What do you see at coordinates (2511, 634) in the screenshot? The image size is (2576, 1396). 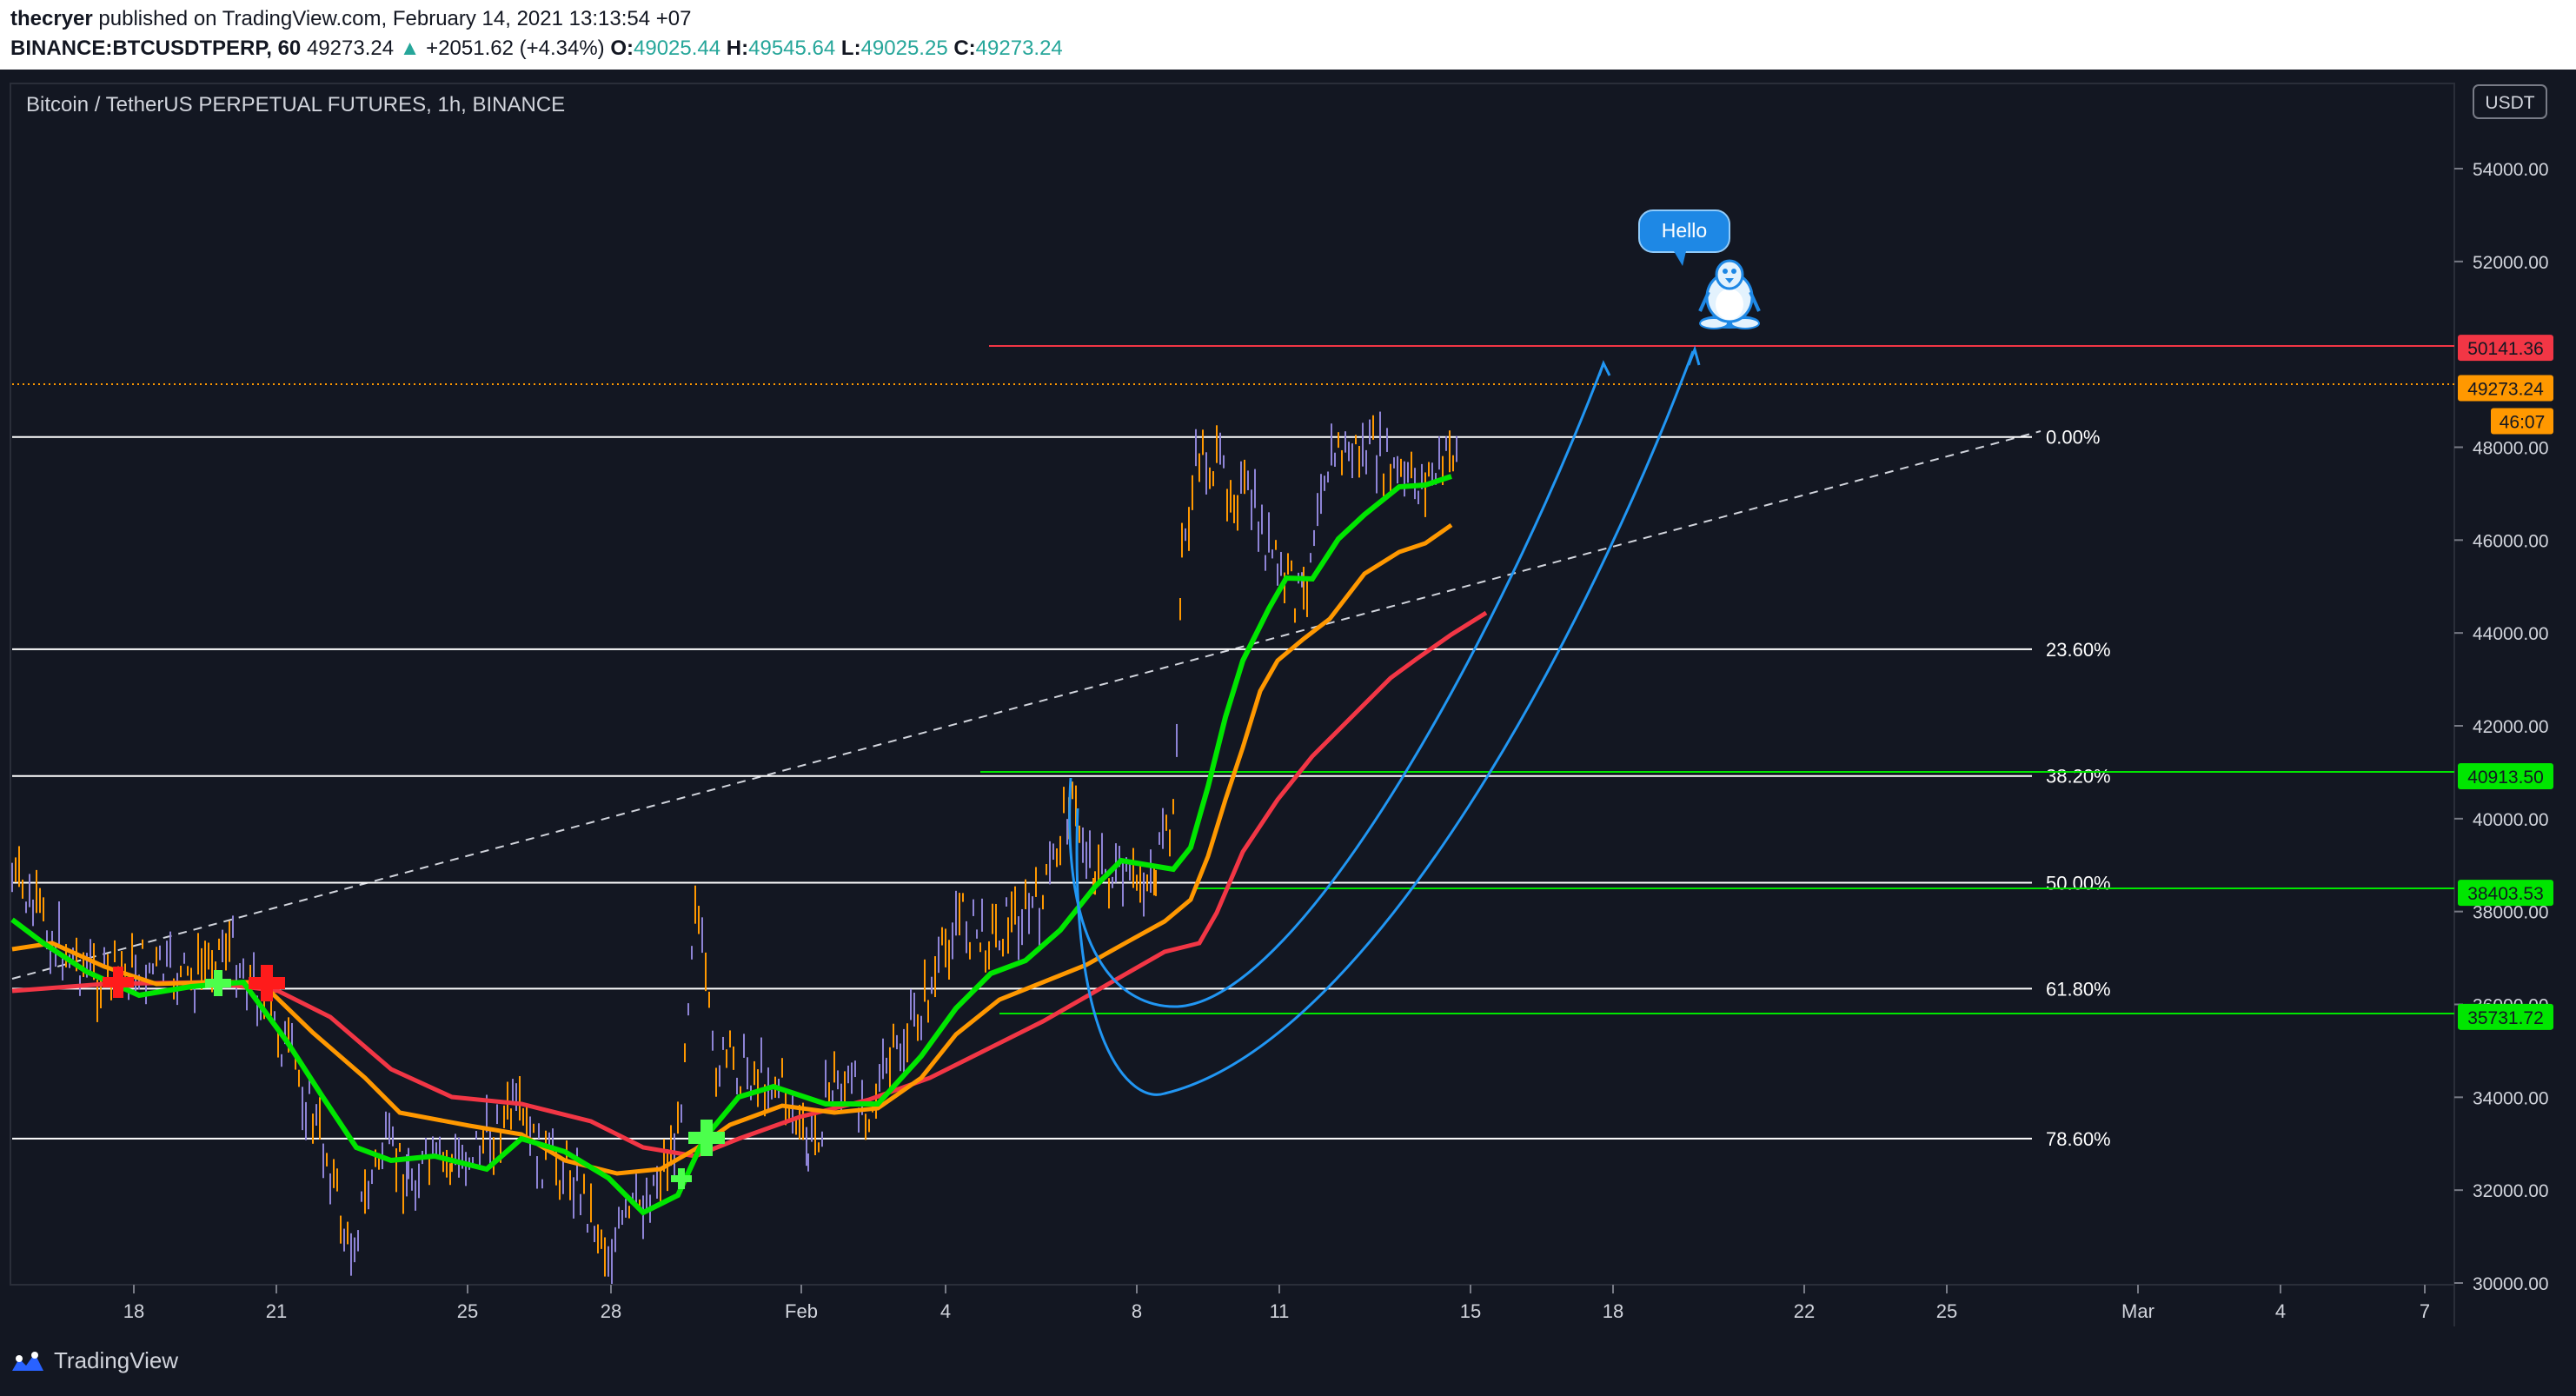 I see `price-axis-label: 44000.00` at bounding box center [2511, 634].